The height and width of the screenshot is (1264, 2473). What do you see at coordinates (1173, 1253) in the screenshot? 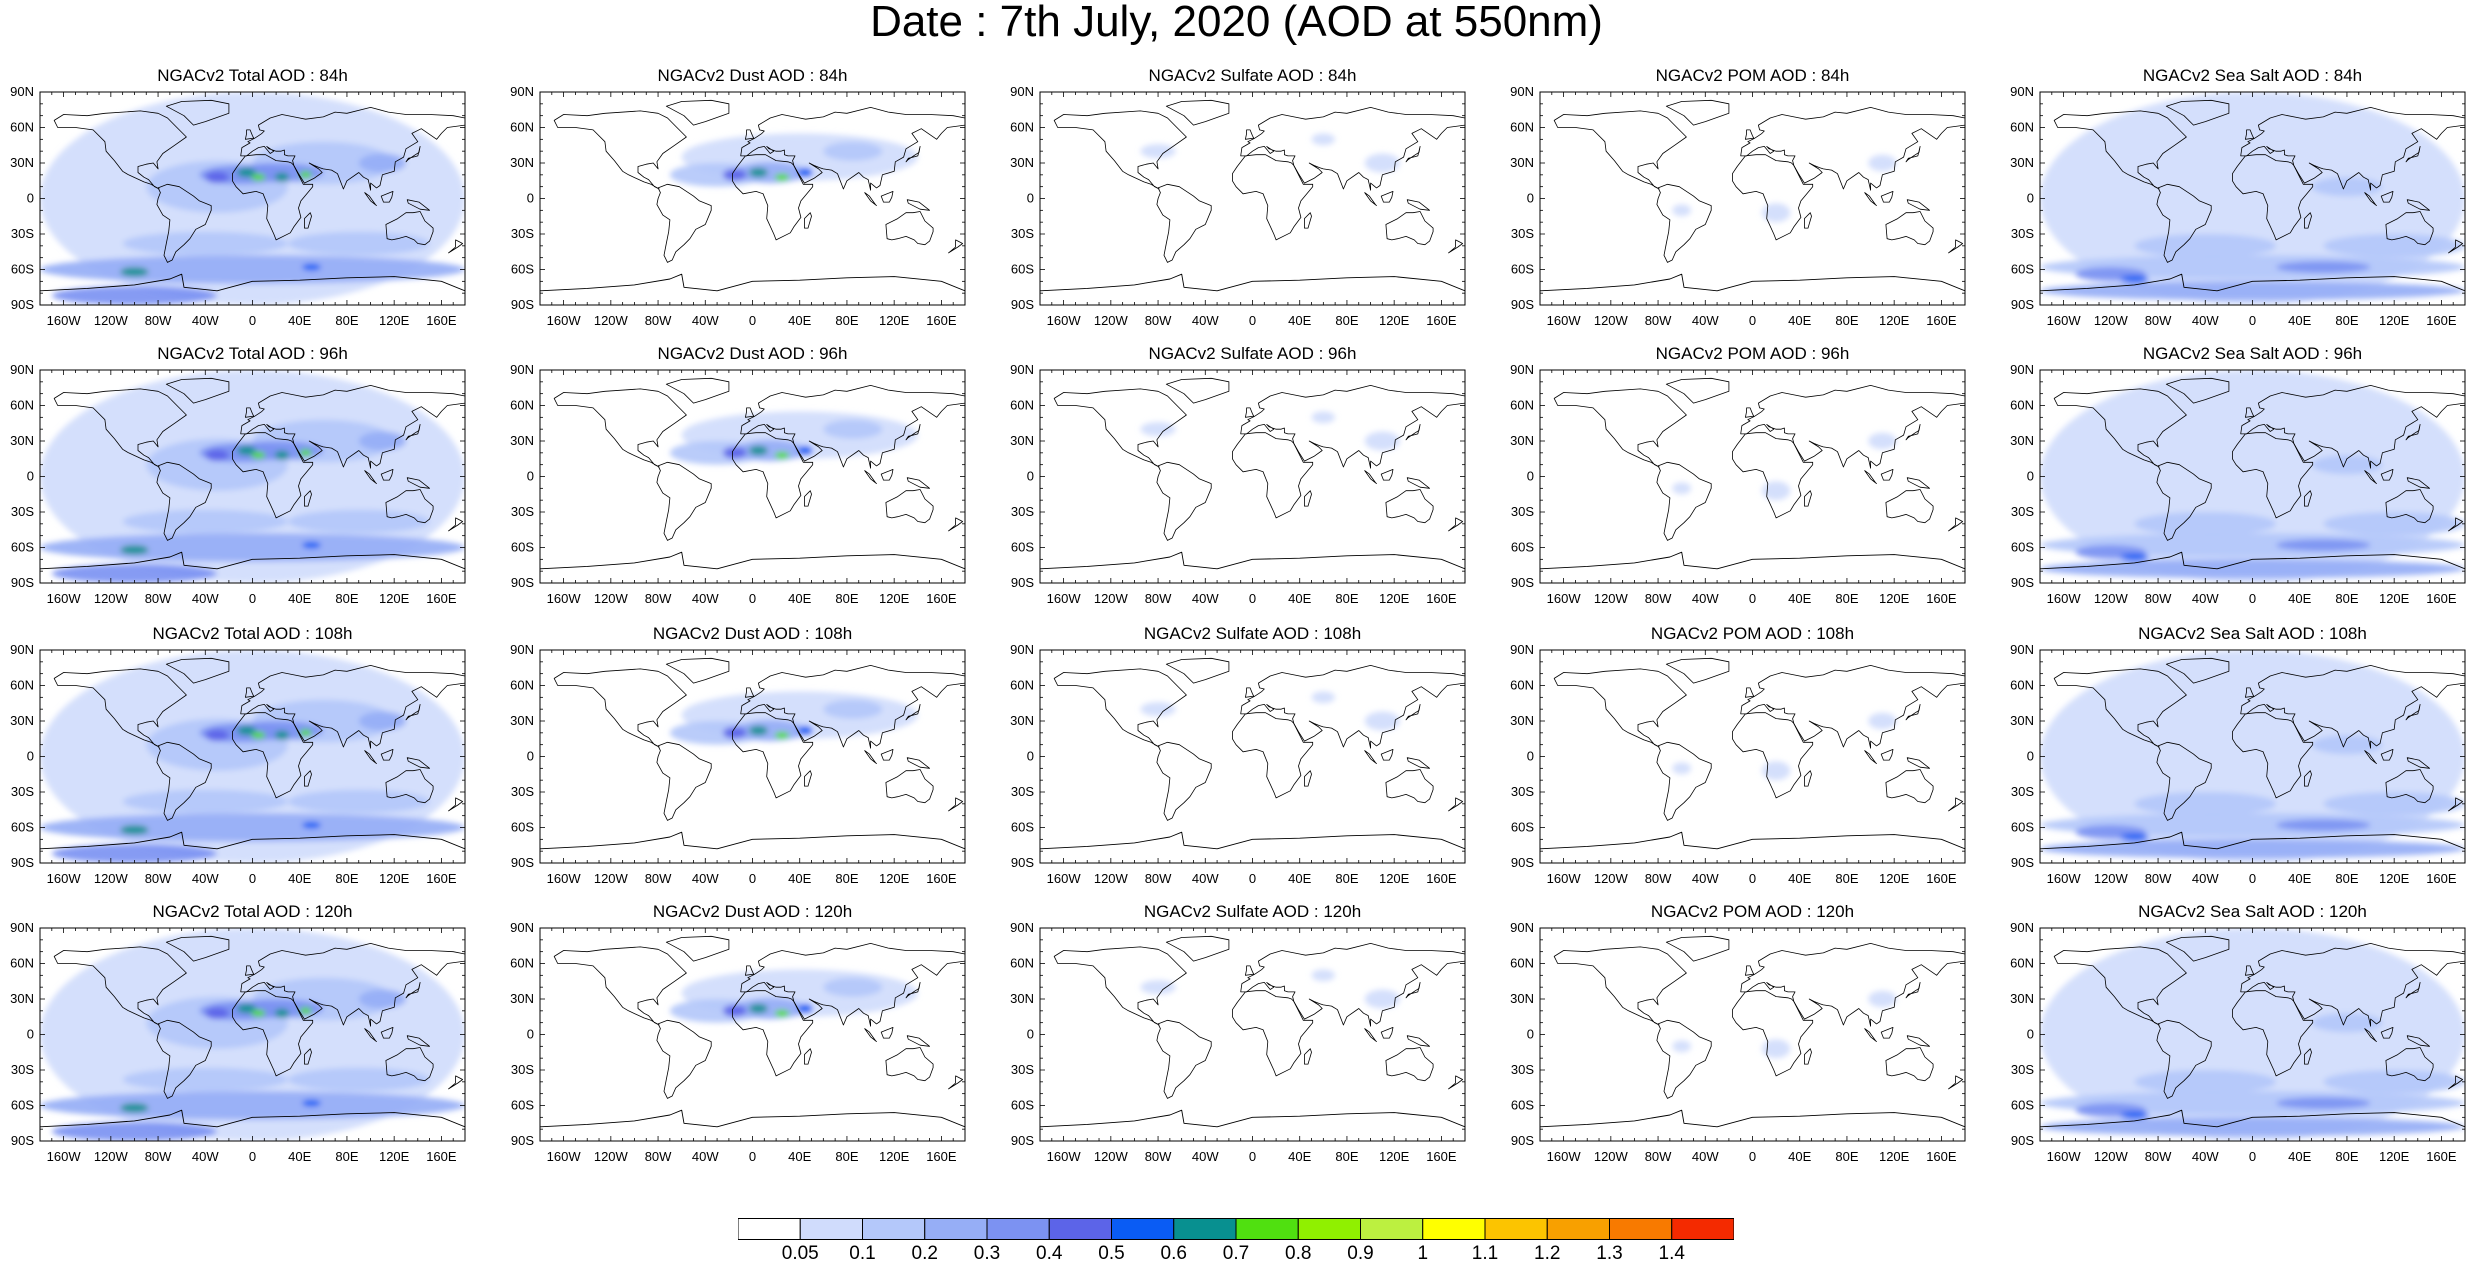
I see `colorbar-label: 0.6` at bounding box center [1173, 1253].